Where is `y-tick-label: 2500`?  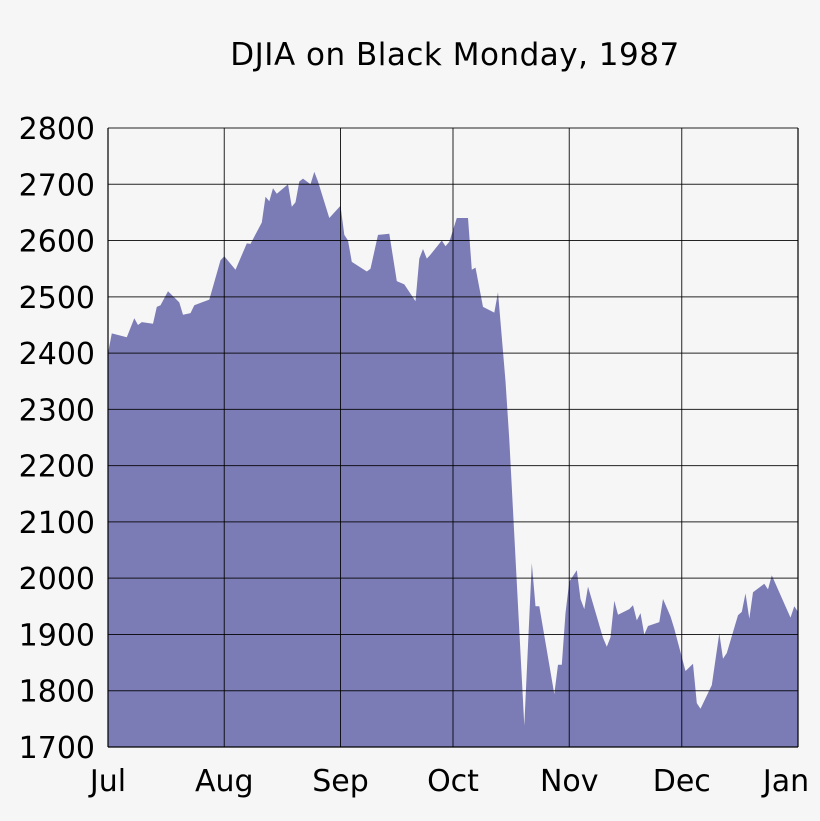 y-tick-label: 2500 is located at coordinates (57, 298).